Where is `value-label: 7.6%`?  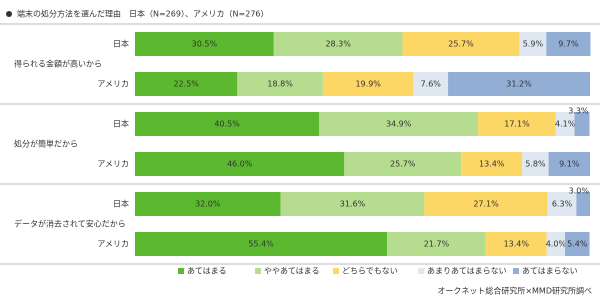 value-label: 7.6% is located at coordinates (431, 84).